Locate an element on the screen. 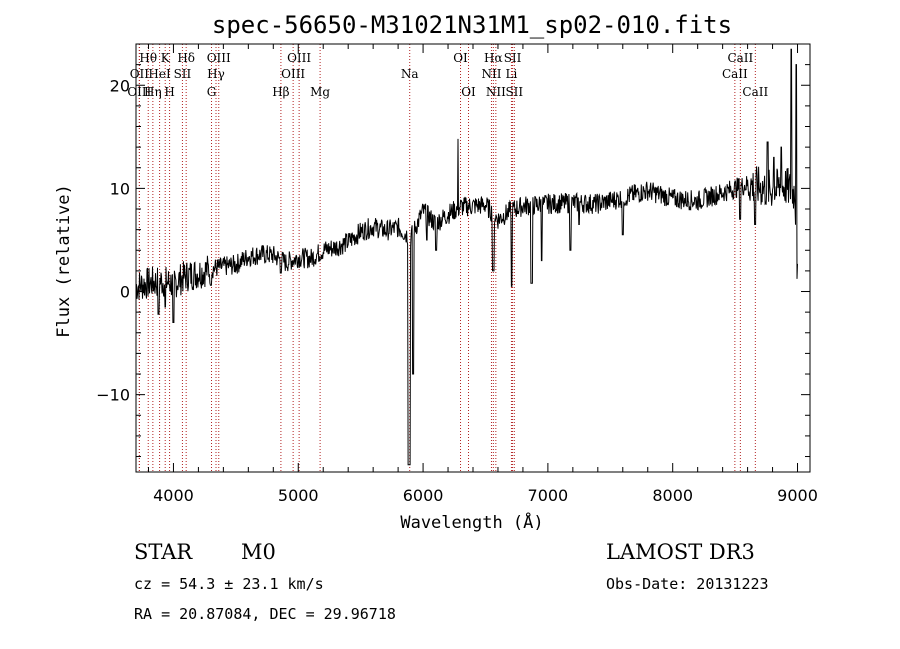 The image size is (900, 649). spectral-line-label: Hη is located at coordinates (153, 92).